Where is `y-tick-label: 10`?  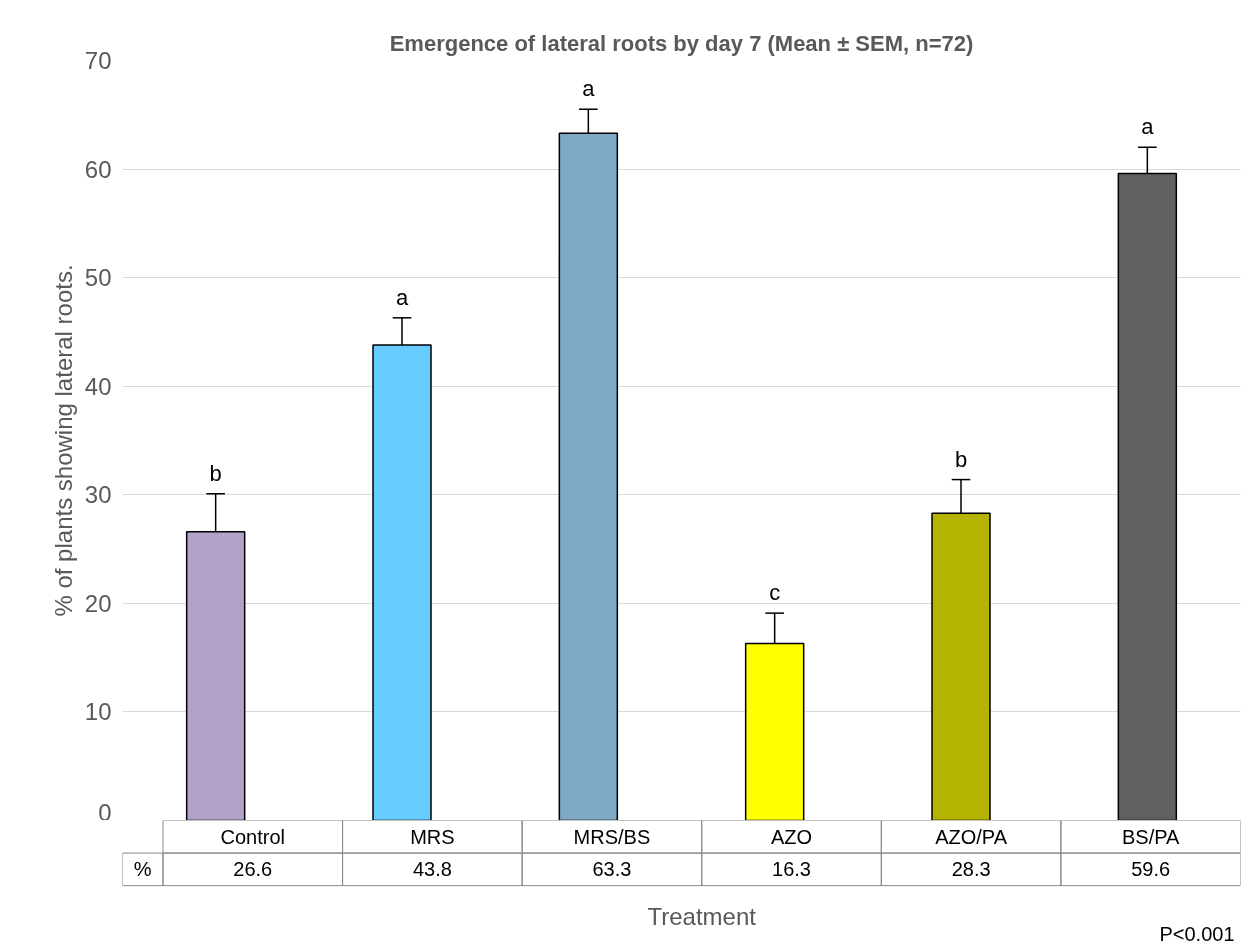
y-tick-label: 10 is located at coordinates (98, 712).